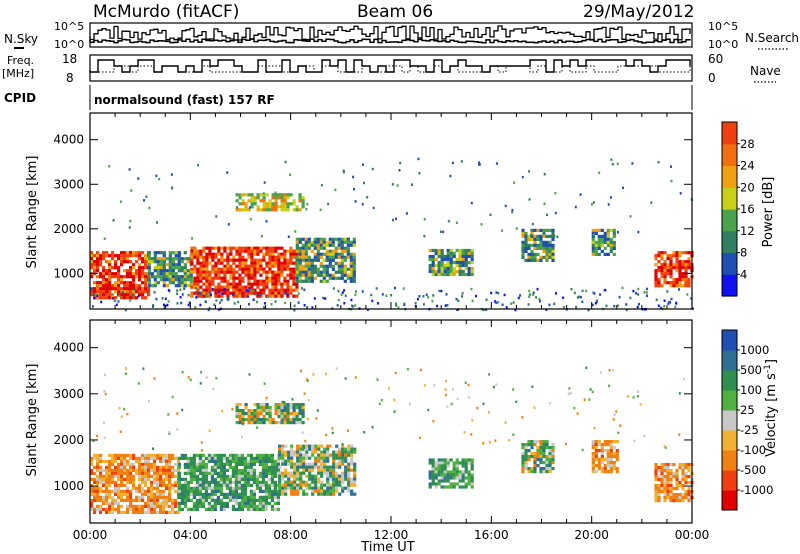  I want to click on velocity-ytick-label: 4000, so click(68, 348).